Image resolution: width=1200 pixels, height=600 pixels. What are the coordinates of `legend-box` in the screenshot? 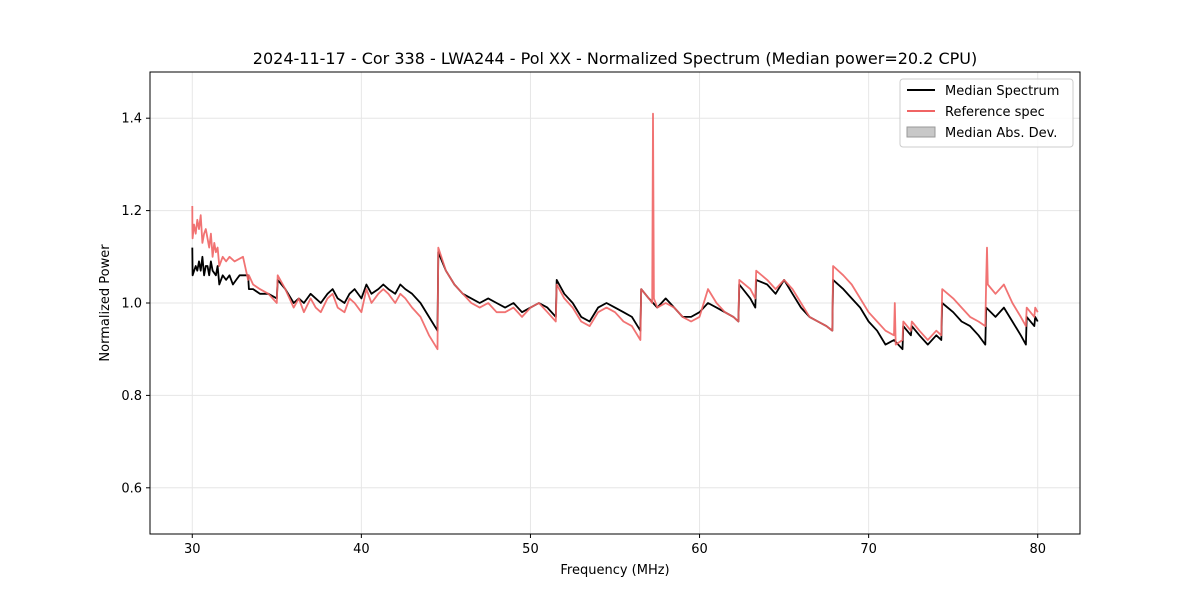 It's located at (986, 113).